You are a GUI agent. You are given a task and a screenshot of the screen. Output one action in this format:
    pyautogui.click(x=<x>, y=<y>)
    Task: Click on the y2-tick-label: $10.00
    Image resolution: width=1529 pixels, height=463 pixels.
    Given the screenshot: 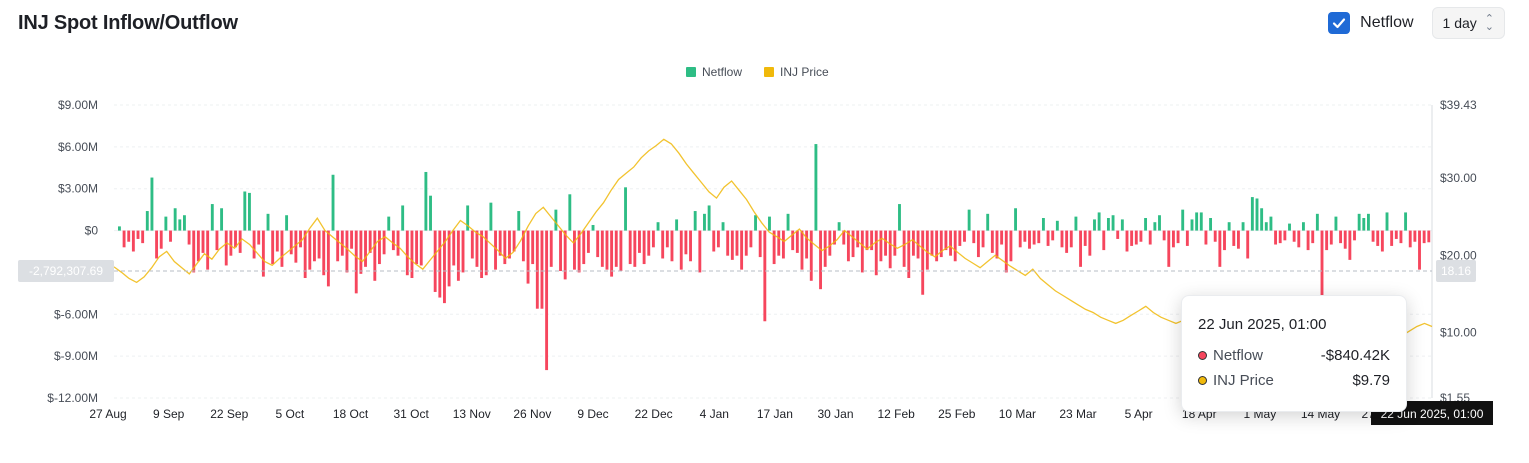 What is the action you would take?
    pyautogui.click(x=1458, y=333)
    